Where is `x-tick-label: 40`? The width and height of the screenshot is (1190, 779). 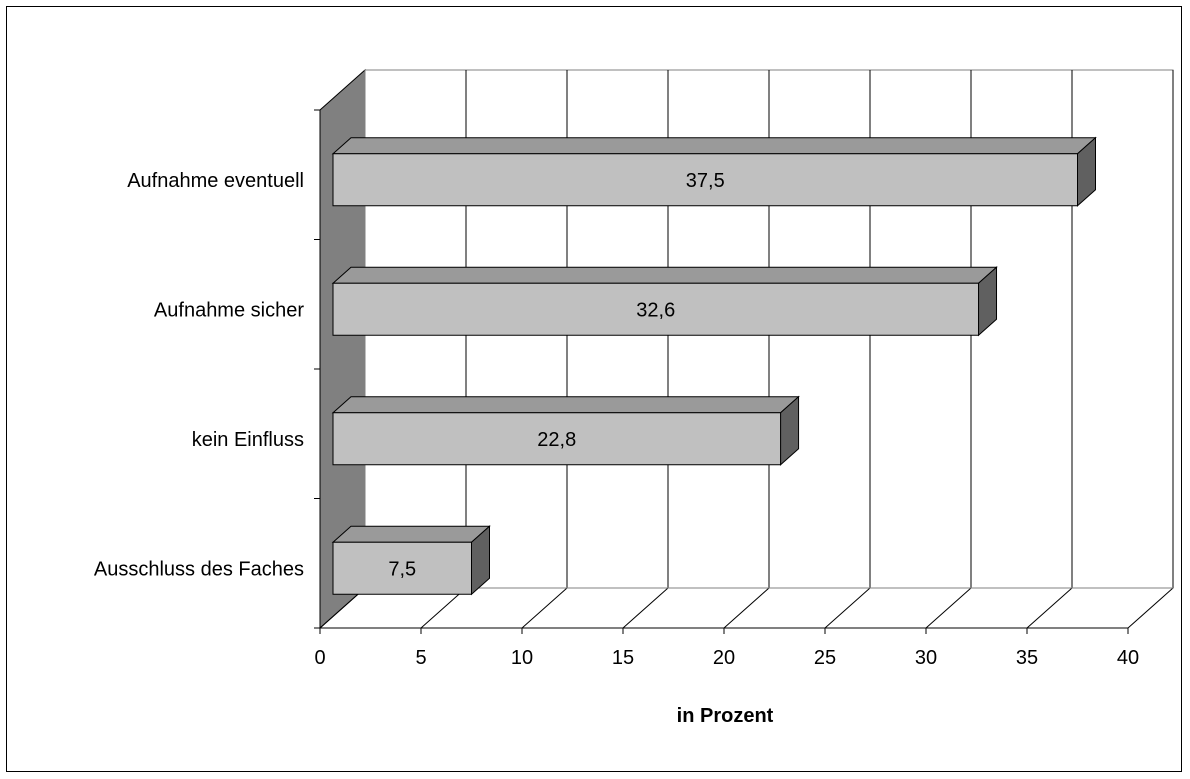 x-tick-label: 40 is located at coordinates (1128, 658).